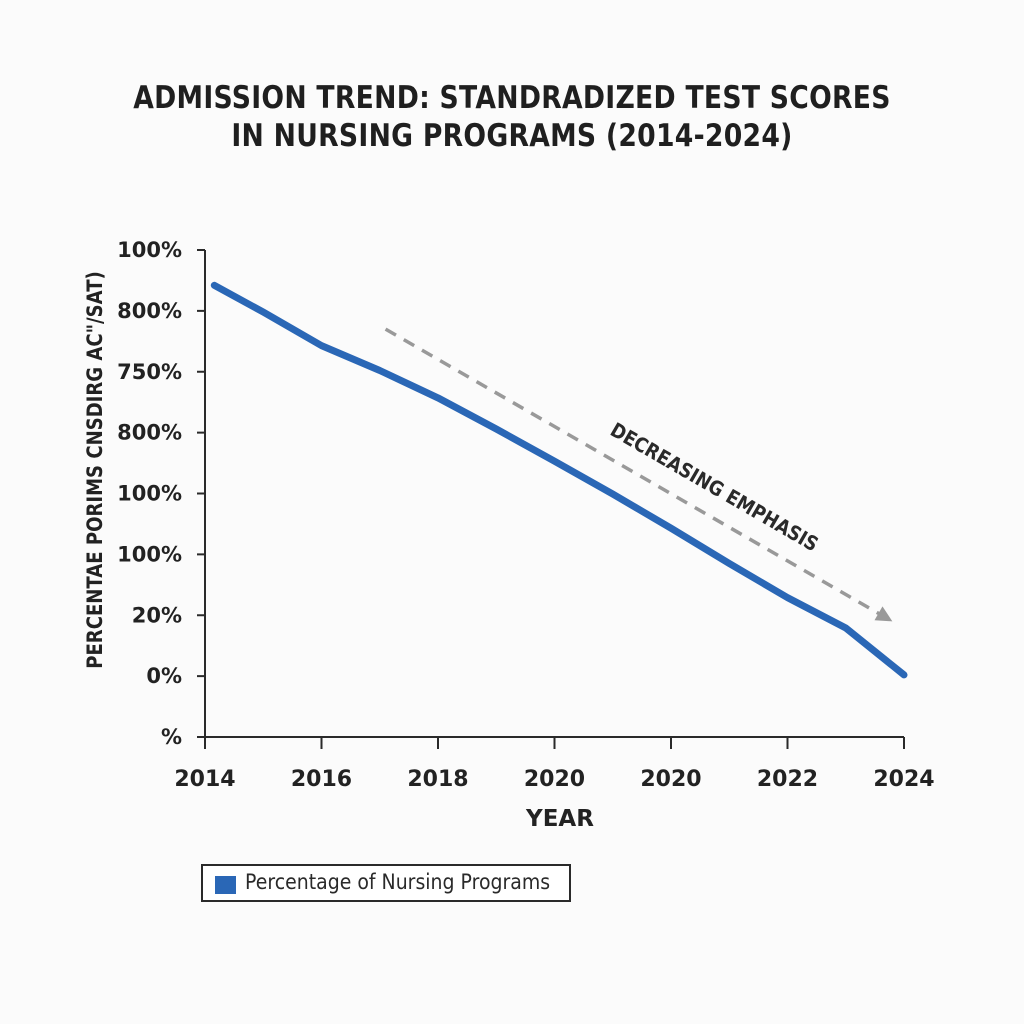 The width and height of the screenshot is (1024, 1024). What do you see at coordinates (787, 779) in the screenshot?
I see `x-tick-label: 2022` at bounding box center [787, 779].